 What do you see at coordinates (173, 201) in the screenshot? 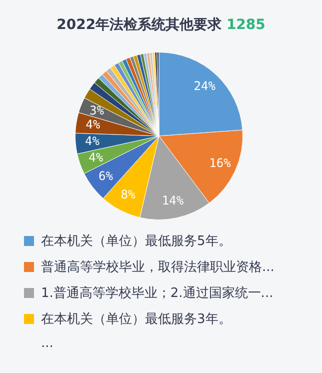
I see `data-label: 14%` at bounding box center [173, 201].